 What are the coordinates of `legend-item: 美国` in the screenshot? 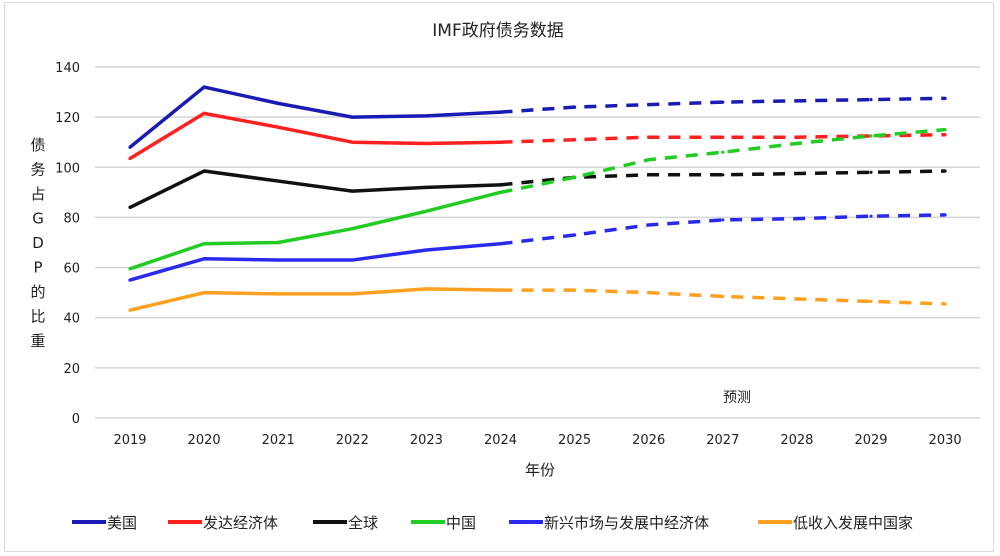 It's located at (104, 523).